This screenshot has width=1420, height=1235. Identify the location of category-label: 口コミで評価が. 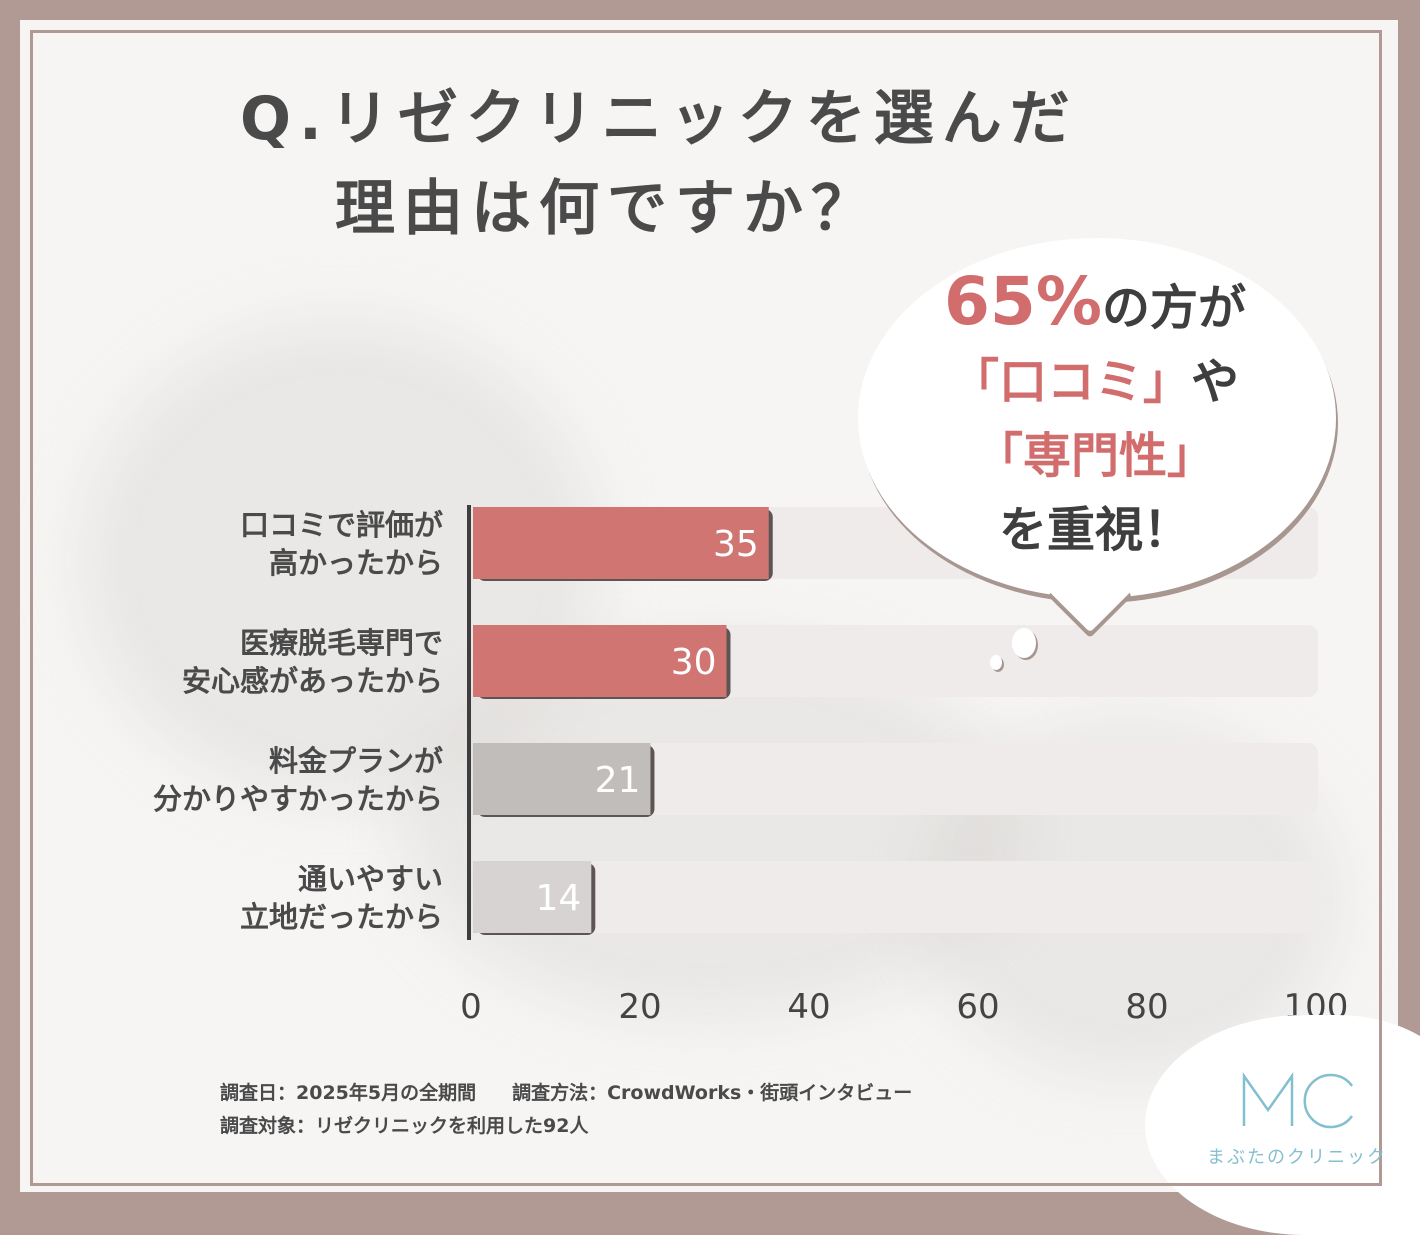
(341, 525).